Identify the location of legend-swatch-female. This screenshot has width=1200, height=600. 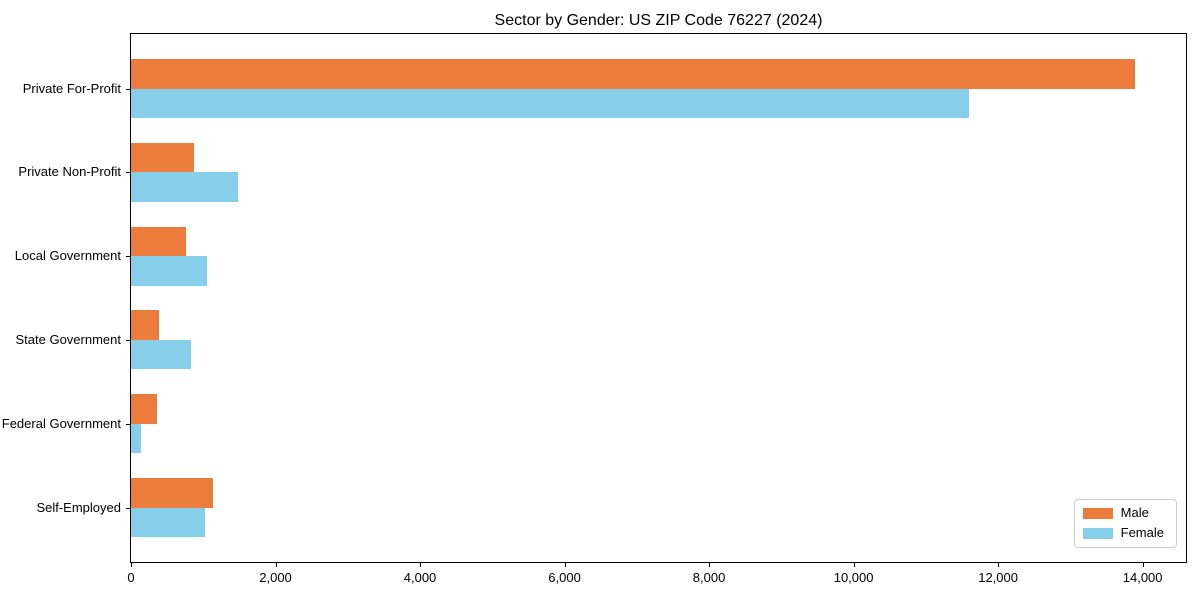
(1097, 533).